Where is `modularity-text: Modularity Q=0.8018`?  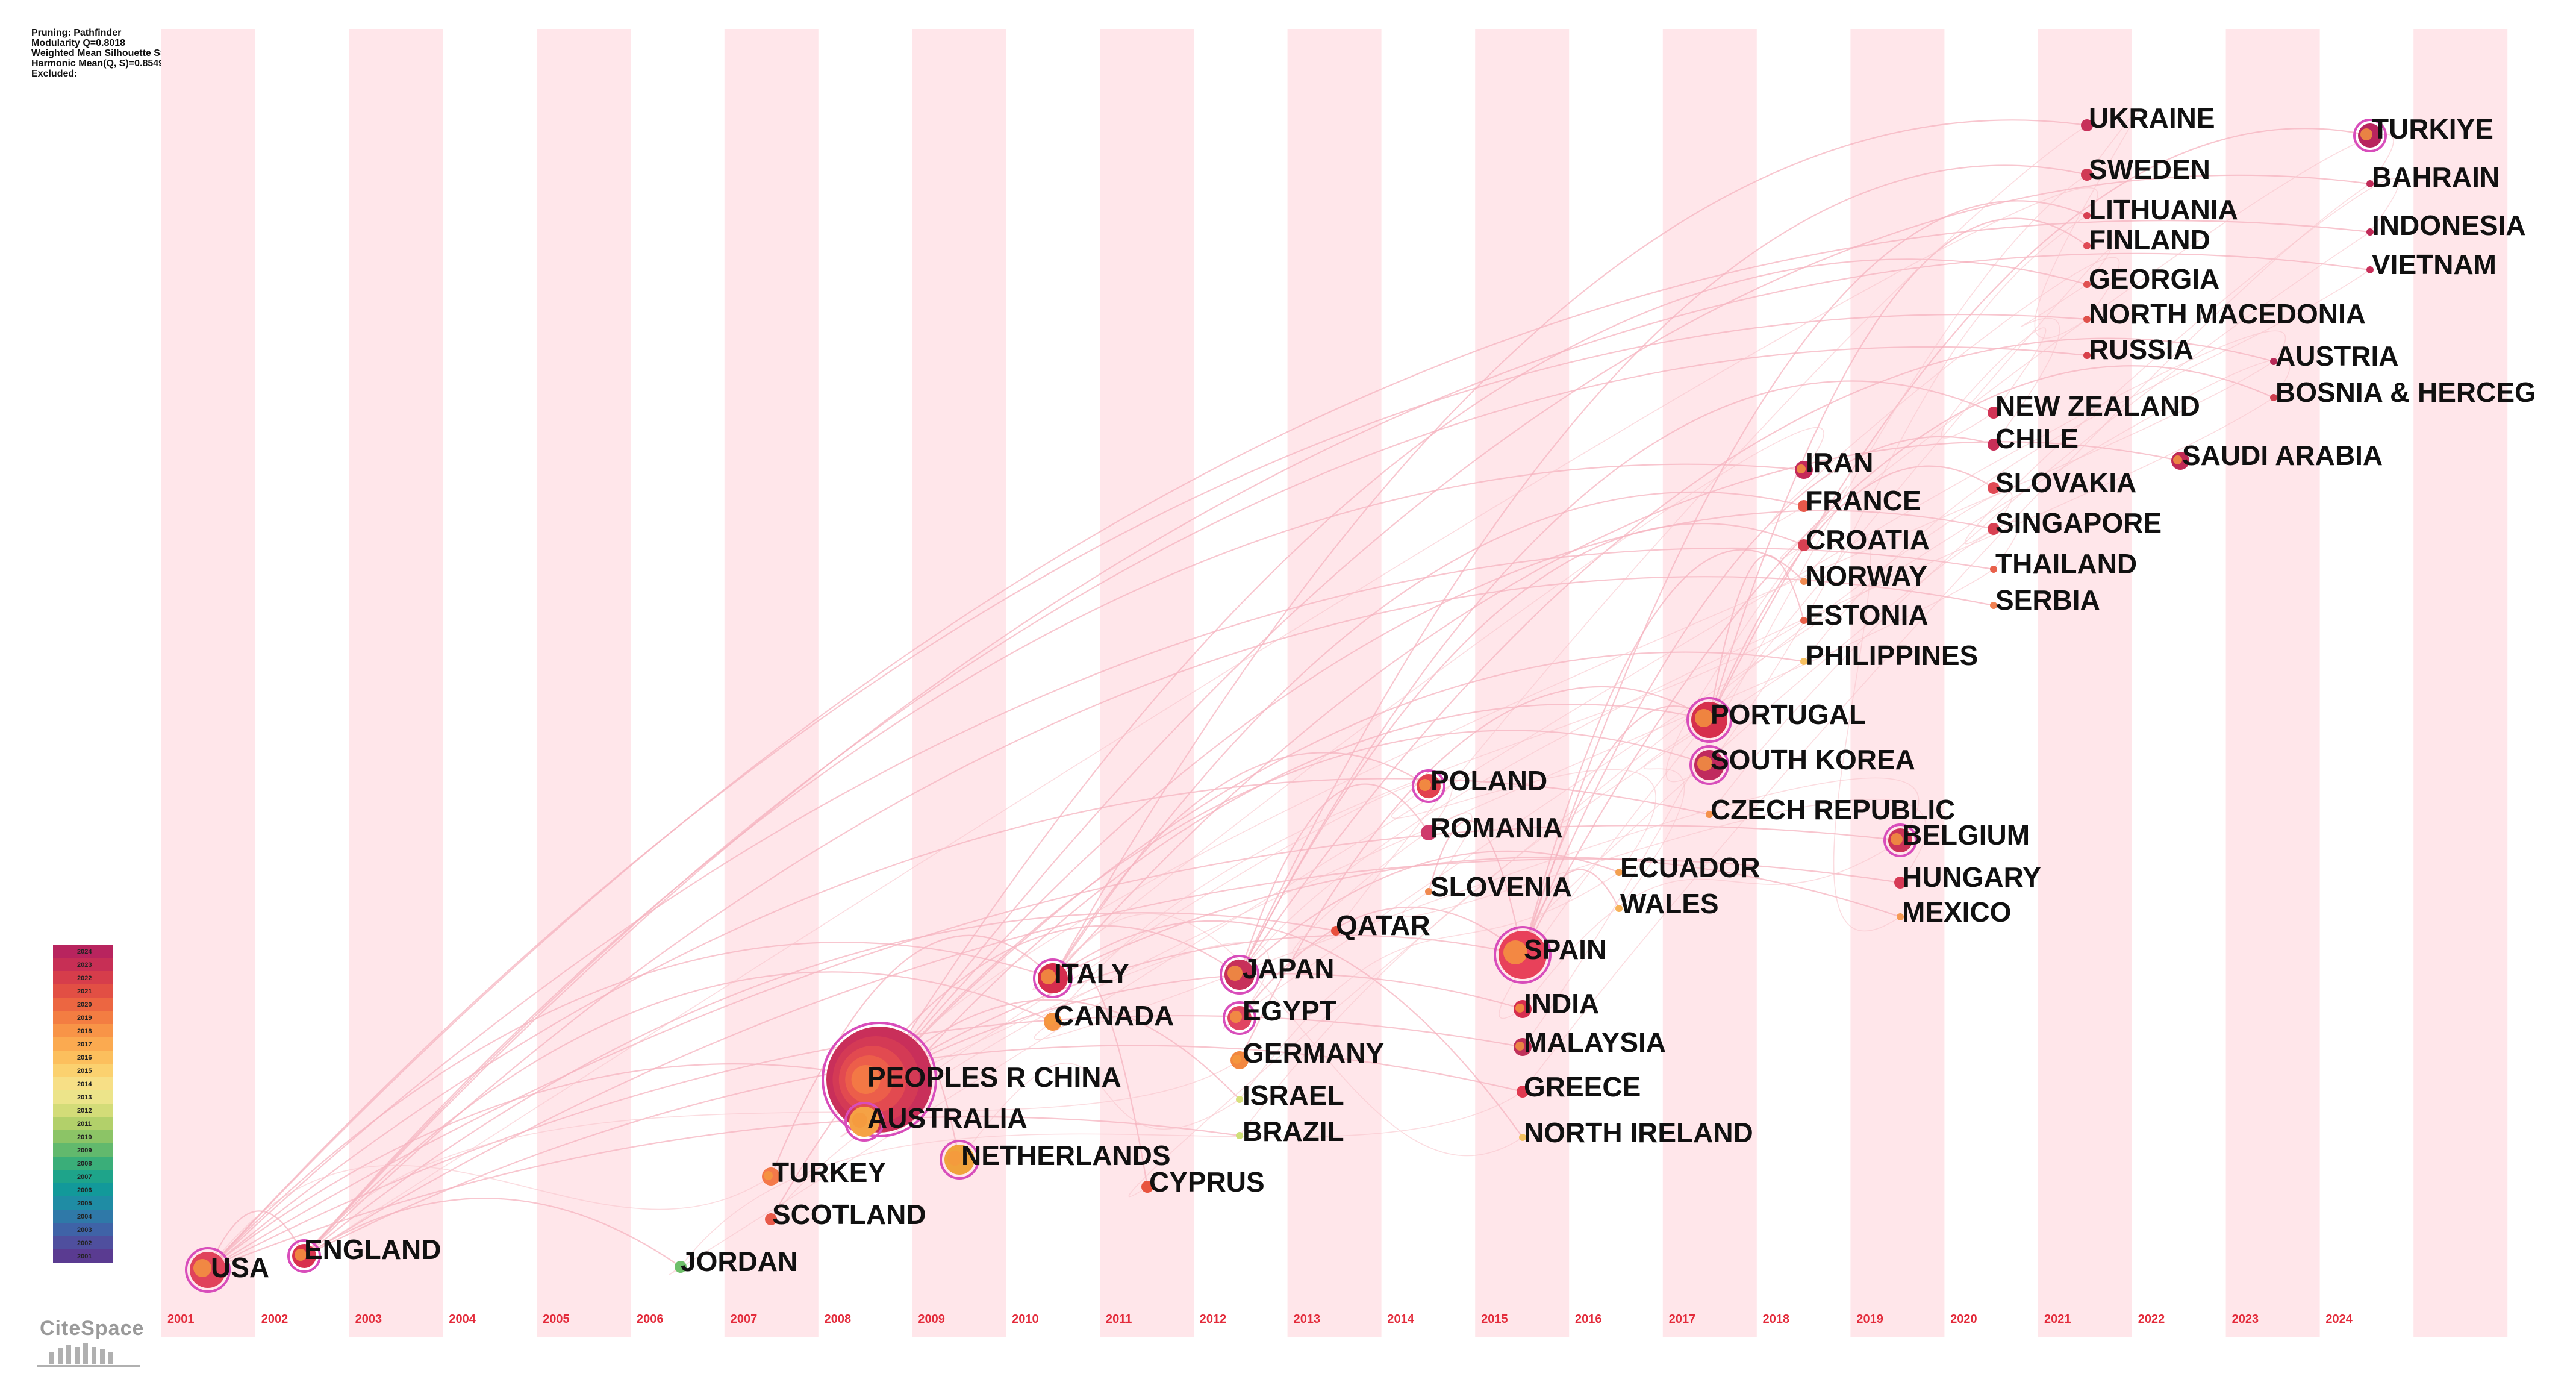
modularity-text: Modularity Q=0.8018 is located at coordinates (78, 43).